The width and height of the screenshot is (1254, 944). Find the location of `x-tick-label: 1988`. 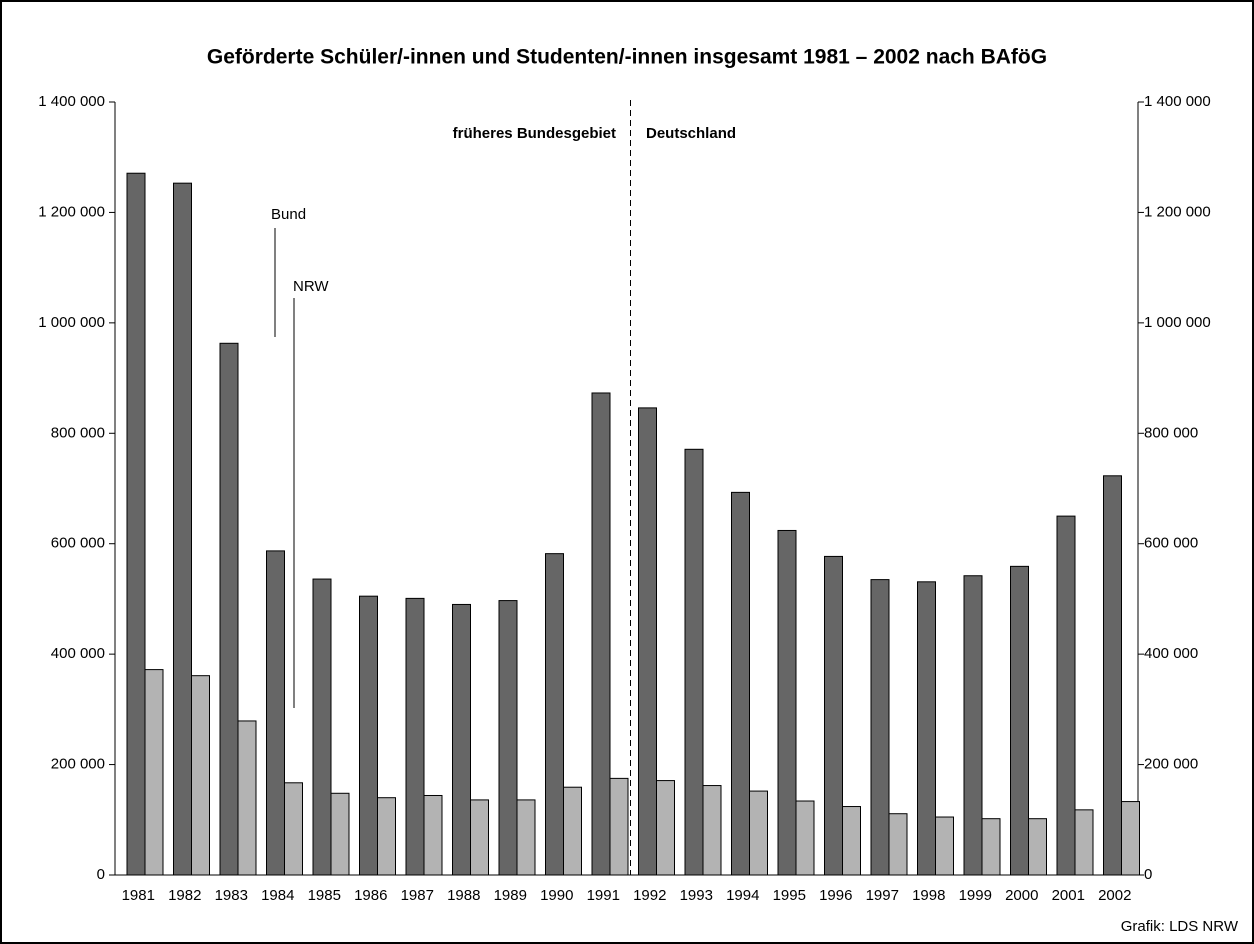

x-tick-label: 1988 is located at coordinates (463, 895).